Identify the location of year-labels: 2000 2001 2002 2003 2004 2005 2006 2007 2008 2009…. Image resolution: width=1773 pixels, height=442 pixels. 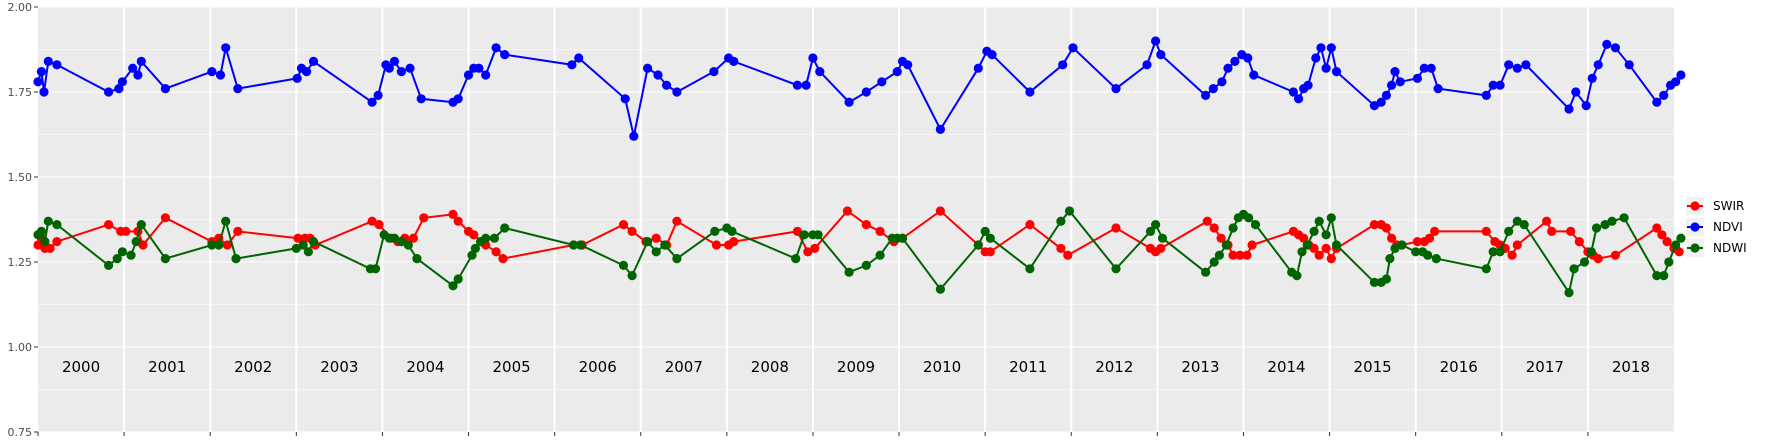
(856, 367).